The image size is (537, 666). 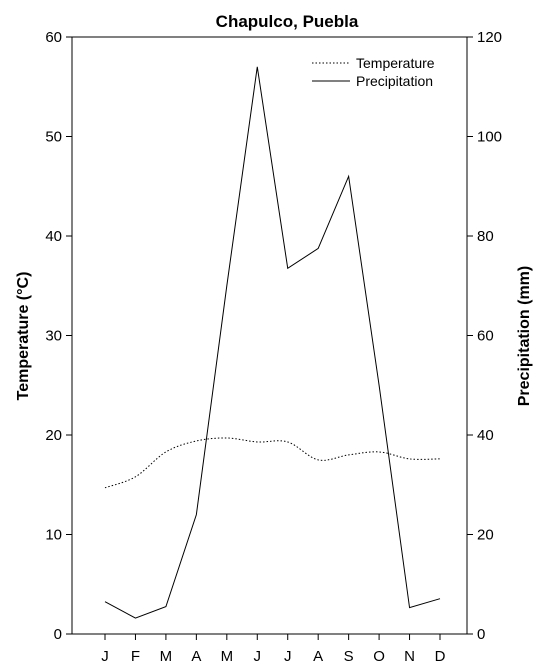 I want to click on left-axis-ticks: 0 10 20 30 40 50 60, so click(x=58, y=336).